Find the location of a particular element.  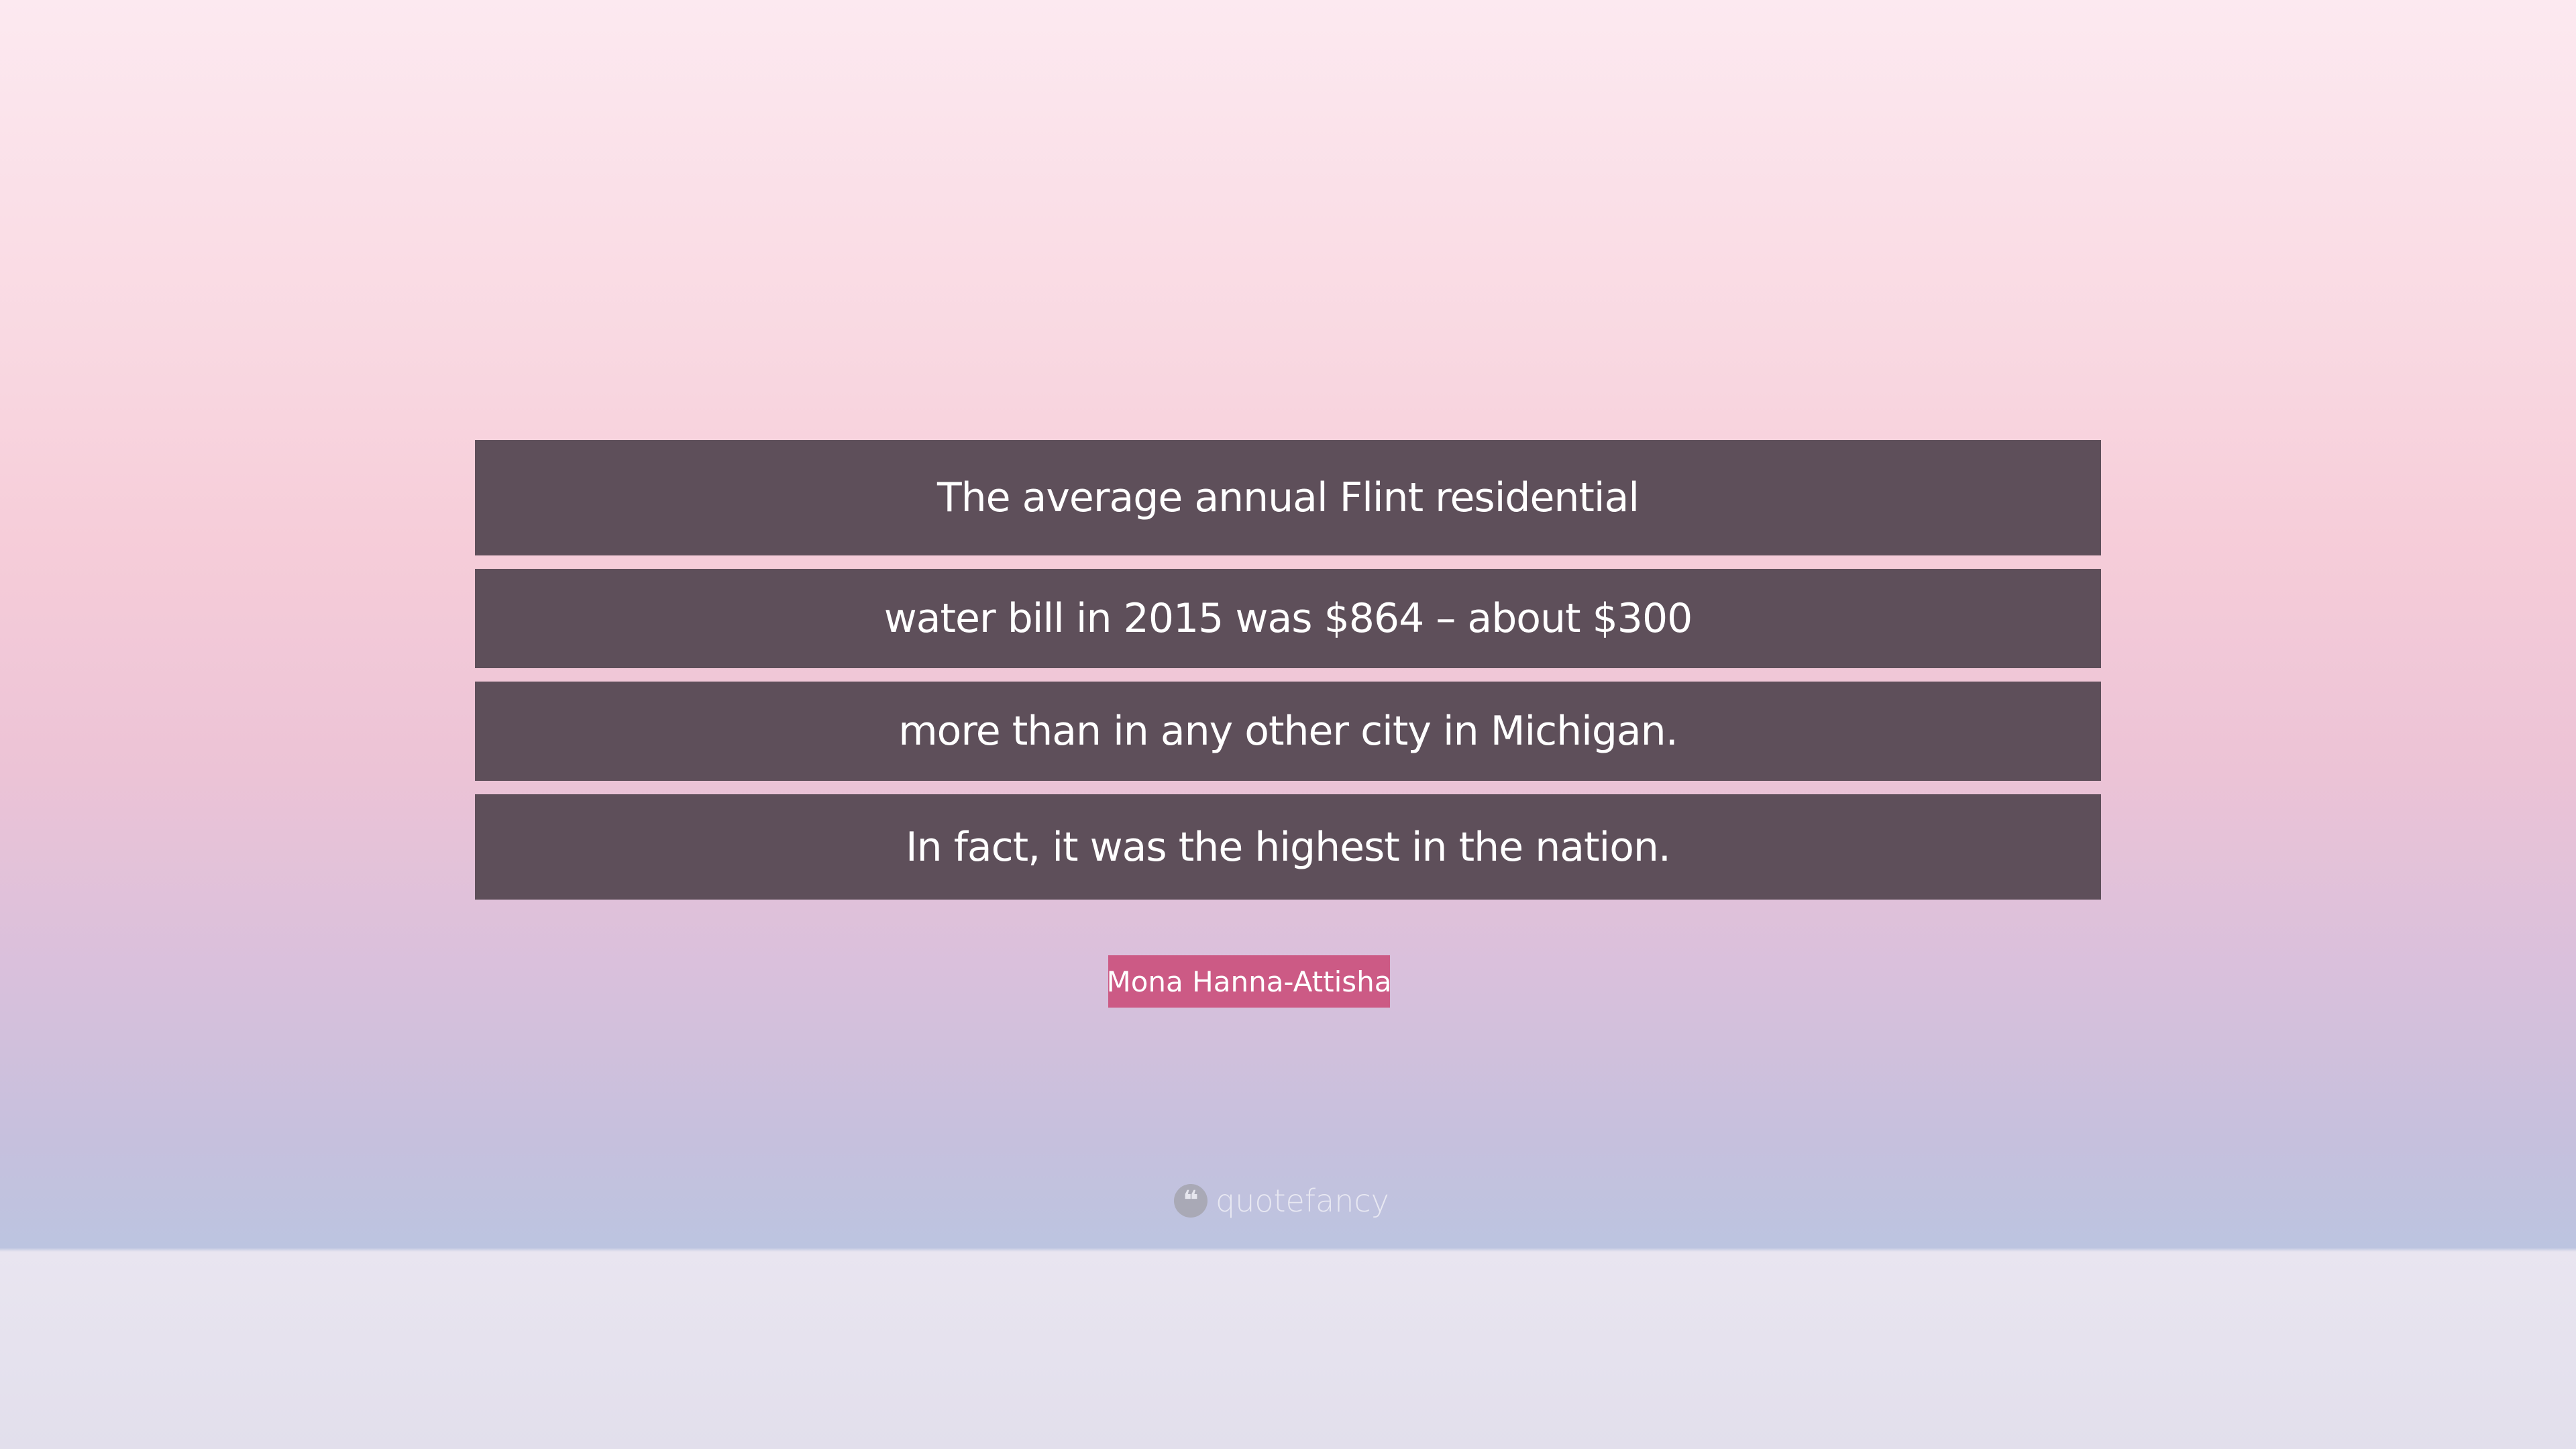

quote-line: more than in any other city in Michigan. is located at coordinates (1288, 731).